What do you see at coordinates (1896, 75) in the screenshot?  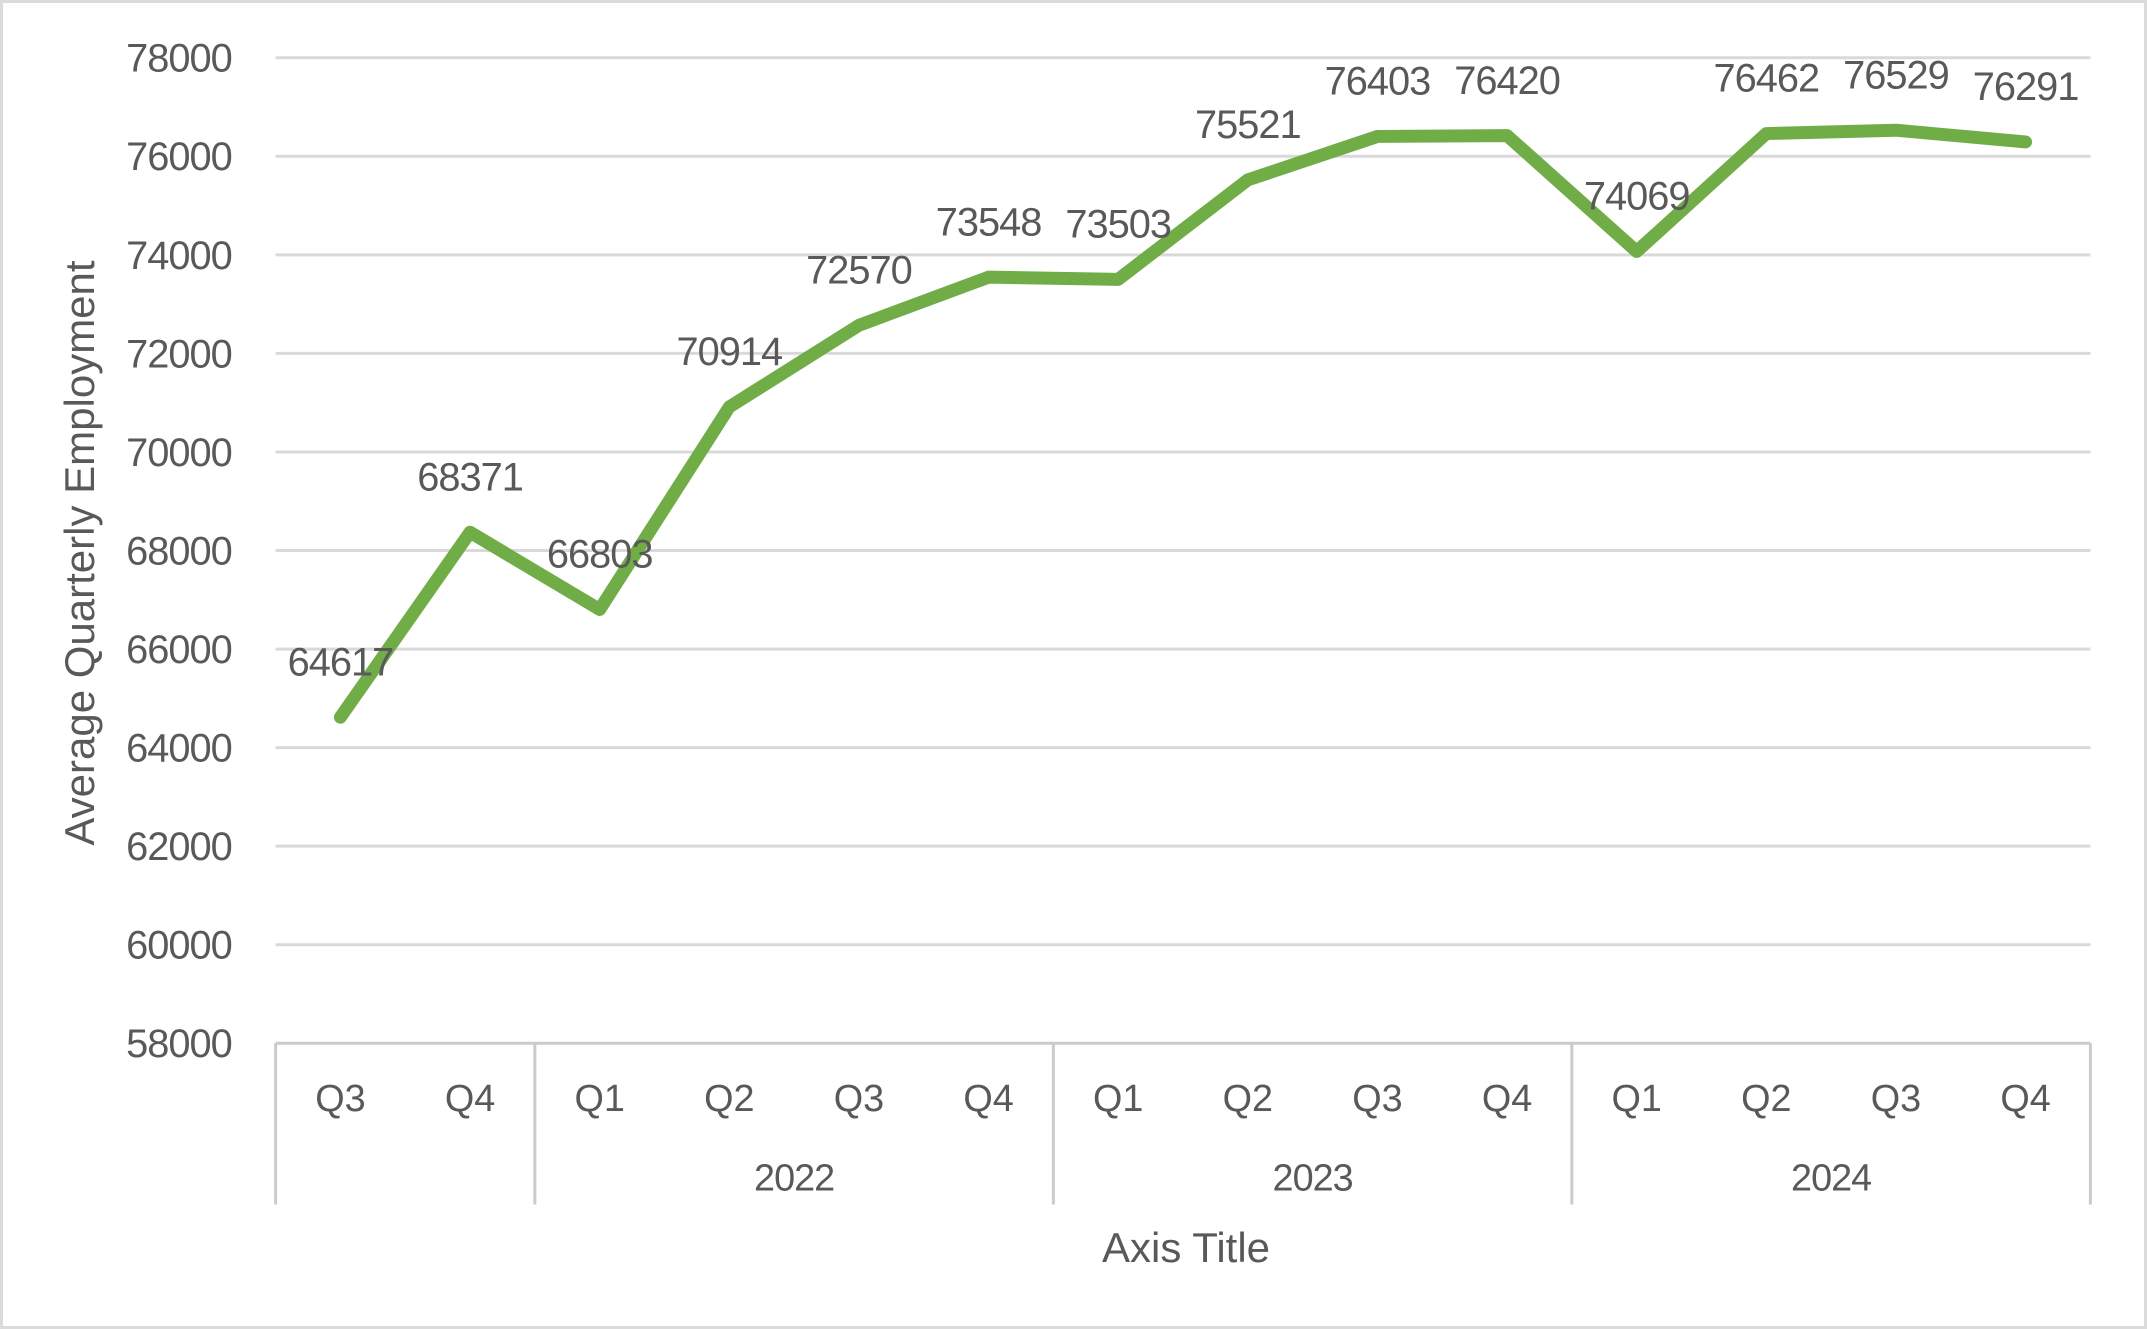 I see `data-label: 76529` at bounding box center [1896, 75].